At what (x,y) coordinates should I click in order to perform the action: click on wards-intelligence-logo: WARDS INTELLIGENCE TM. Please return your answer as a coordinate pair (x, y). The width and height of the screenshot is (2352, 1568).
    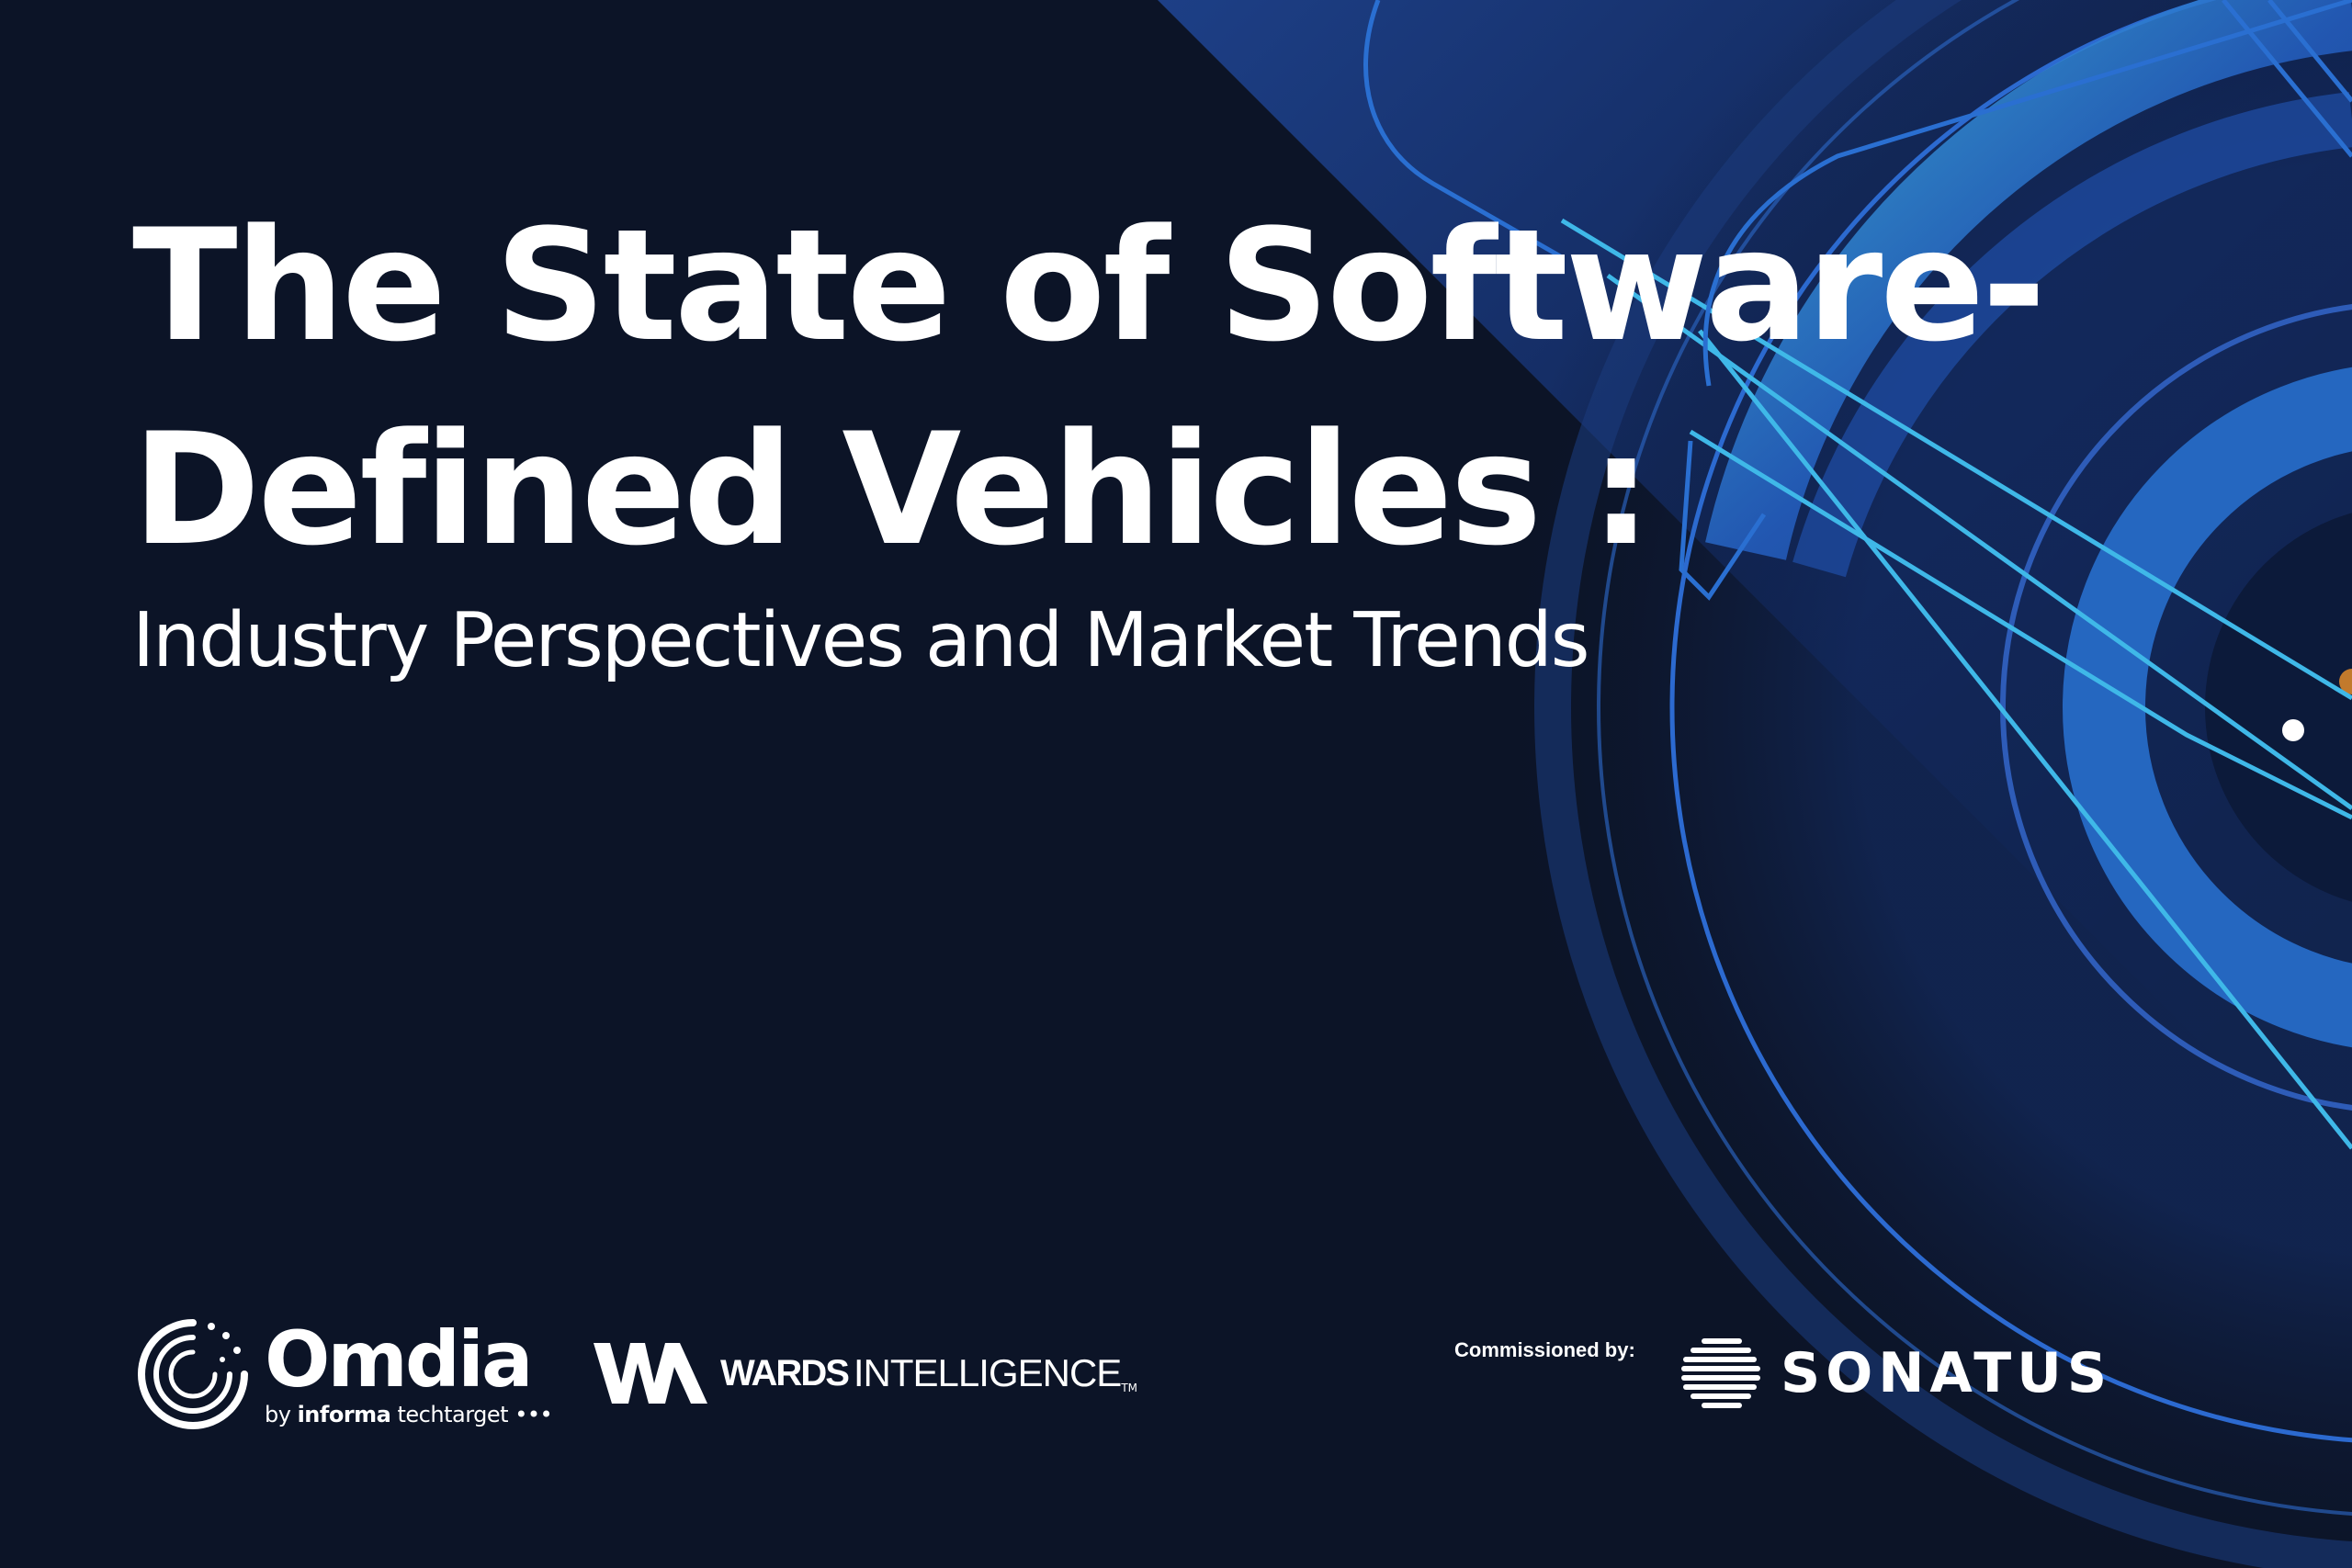
    Looking at the image, I should click on (865, 1374).